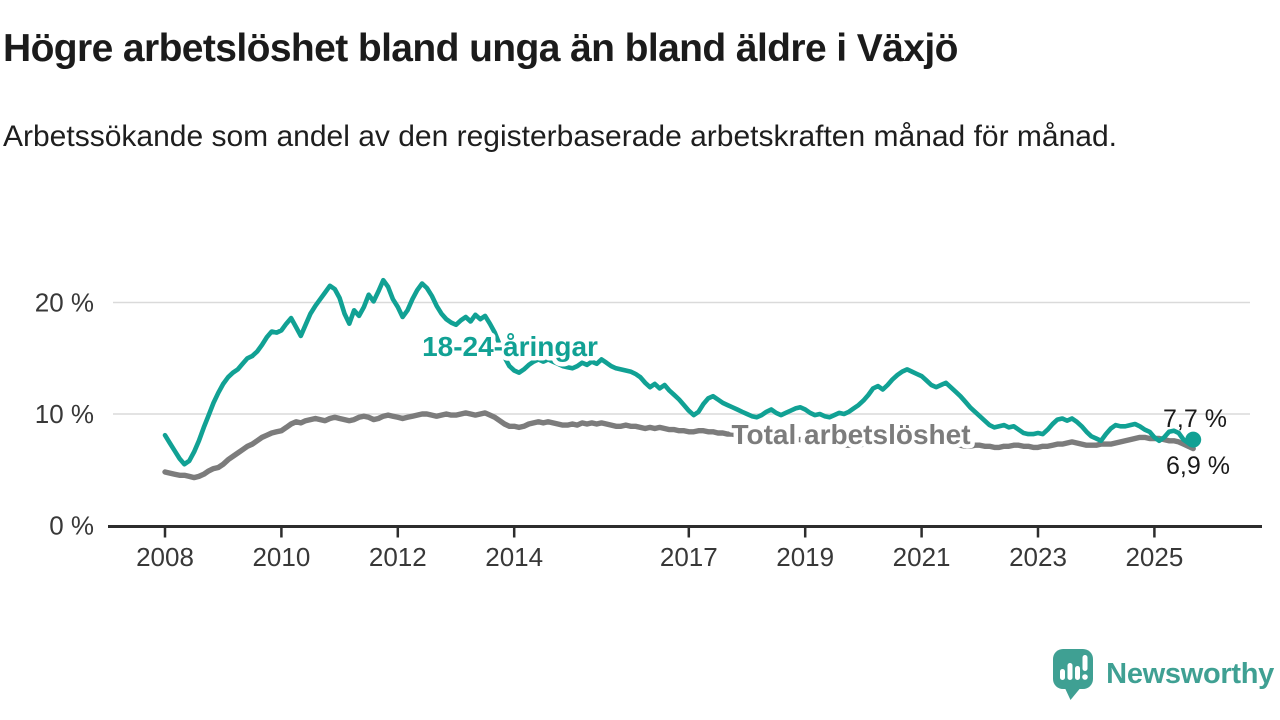 This screenshot has width=1280, height=720. Describe the element at coordinates (689, 557) in the screenshot. I see `x-tick-label: 2017` at that location.